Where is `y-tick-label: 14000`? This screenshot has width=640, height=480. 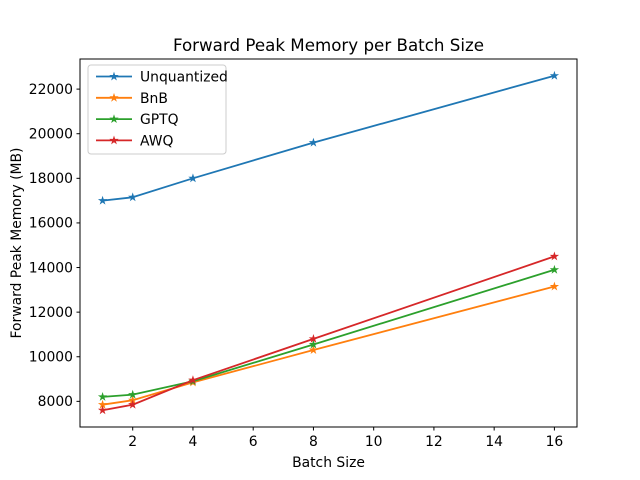 y-tick-label: 14000 is located at coordinates (51, 268).